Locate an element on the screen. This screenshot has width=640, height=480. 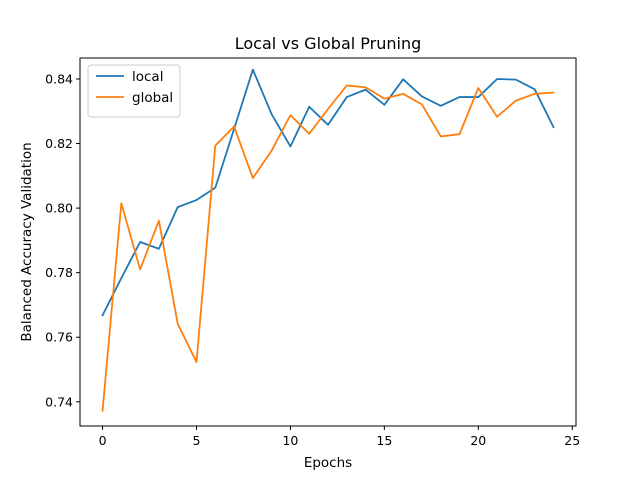
x-tick-label: 5 is located at coordinates (197, 440).